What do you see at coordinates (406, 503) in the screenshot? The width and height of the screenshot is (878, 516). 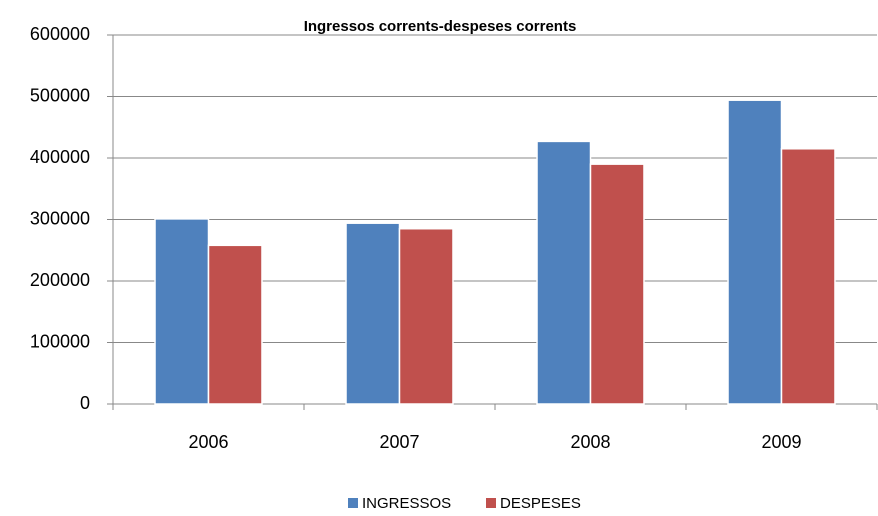 I see `legend-label: INGRESSOS` at bounding box center [406, 503].